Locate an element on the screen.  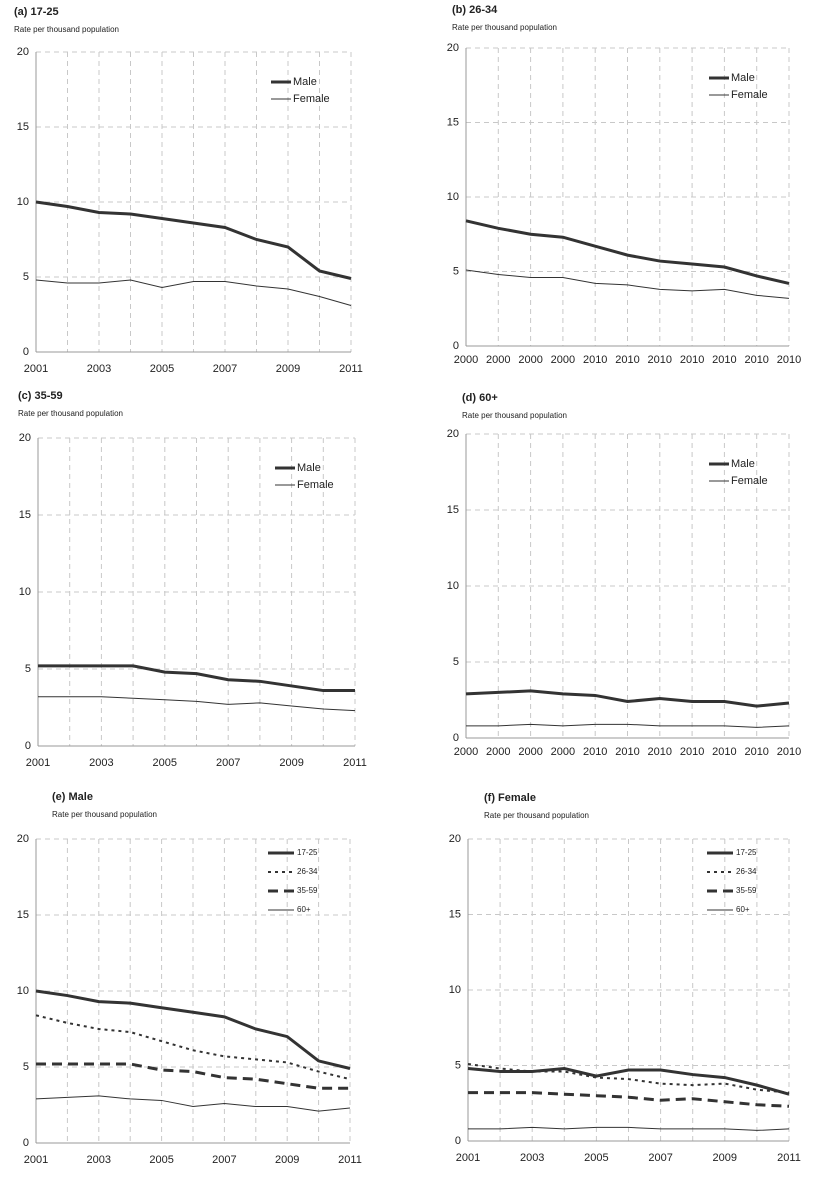
chart-title: (d) 60+ is located at coordinates (480, 398).